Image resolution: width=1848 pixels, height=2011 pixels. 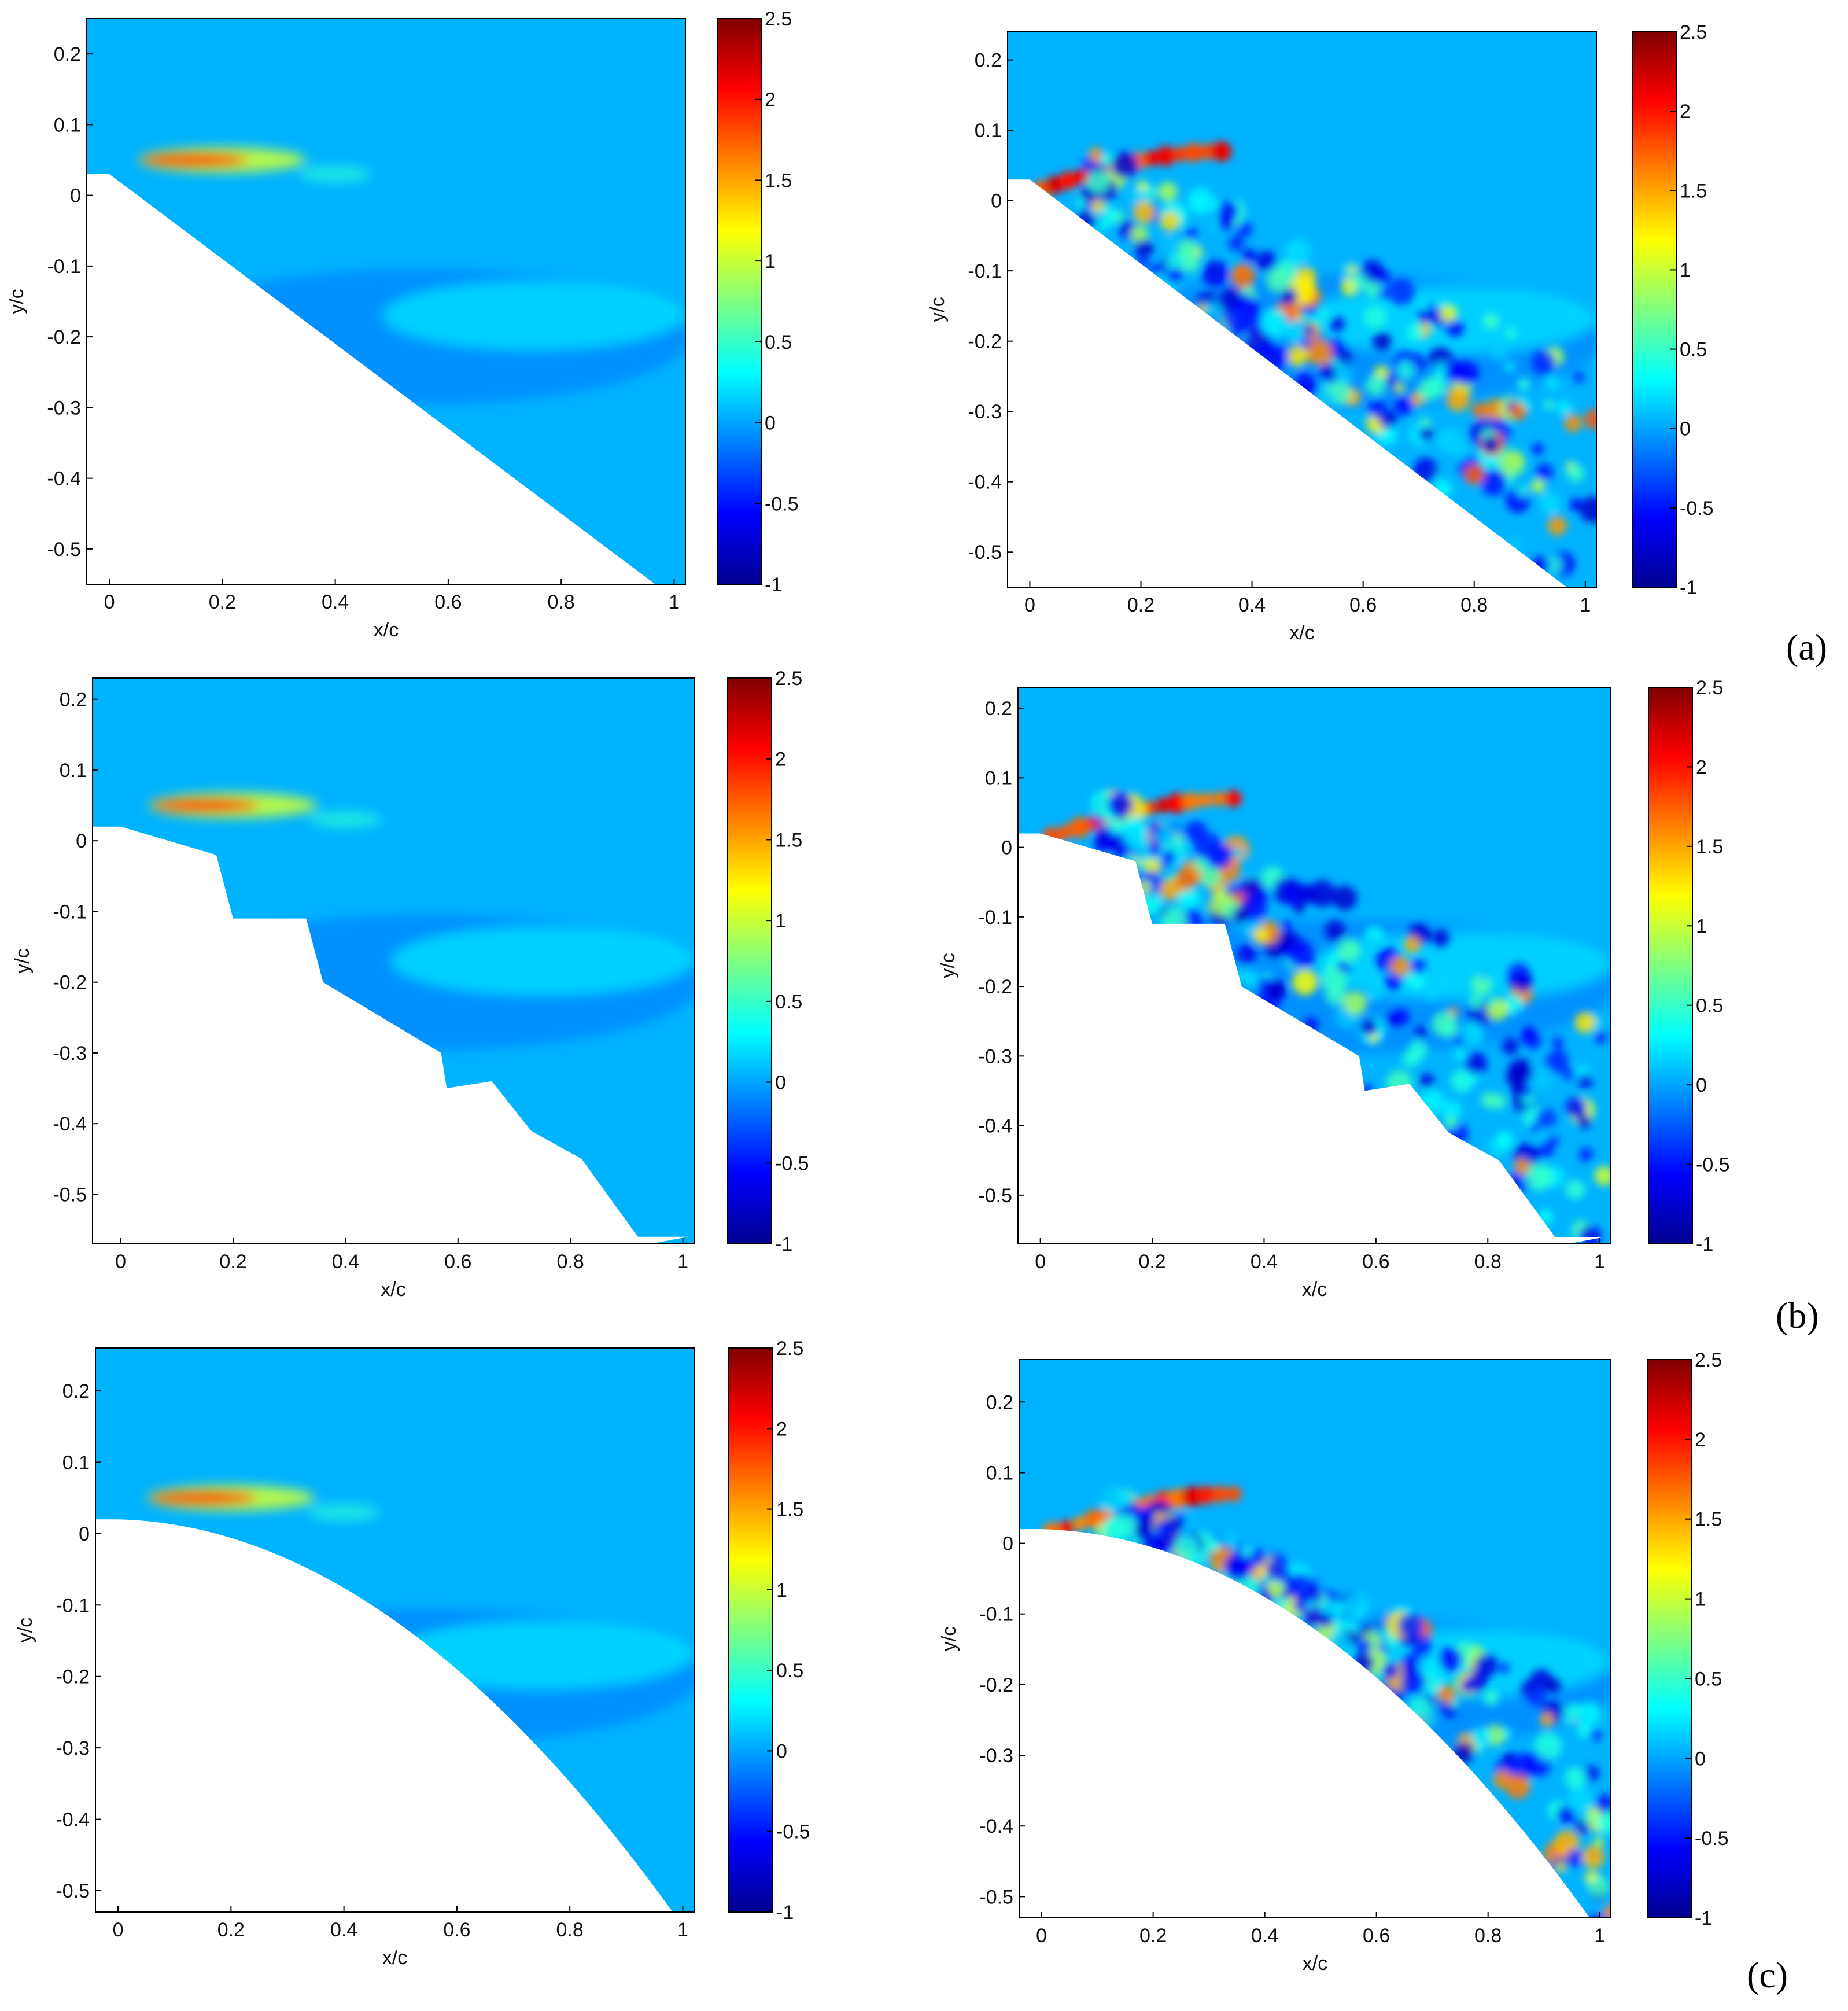 What do you see at coordinates (1252, 605) in the screenshot?
I see `x-tick-label: 0.4` at bounding box center [1252, 605].